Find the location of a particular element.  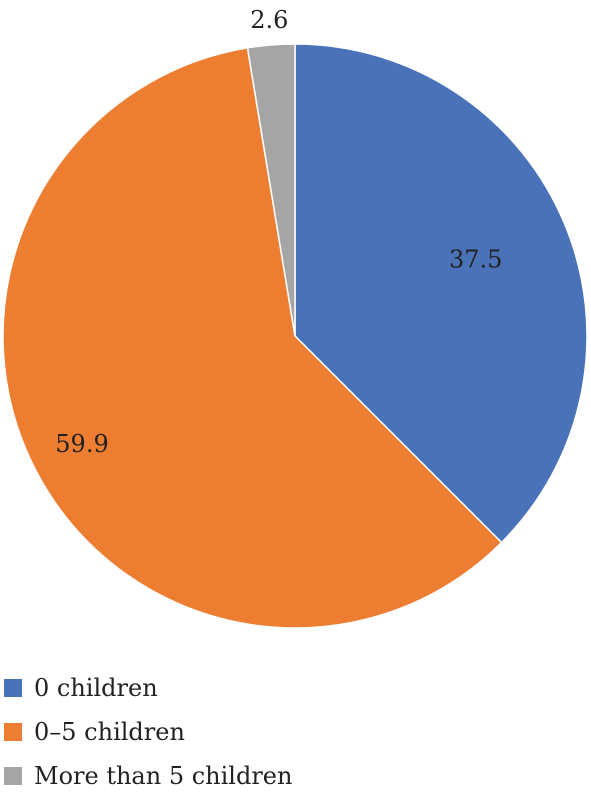

pie-slice-more-than-5-children is located at coordinates (271, 190).